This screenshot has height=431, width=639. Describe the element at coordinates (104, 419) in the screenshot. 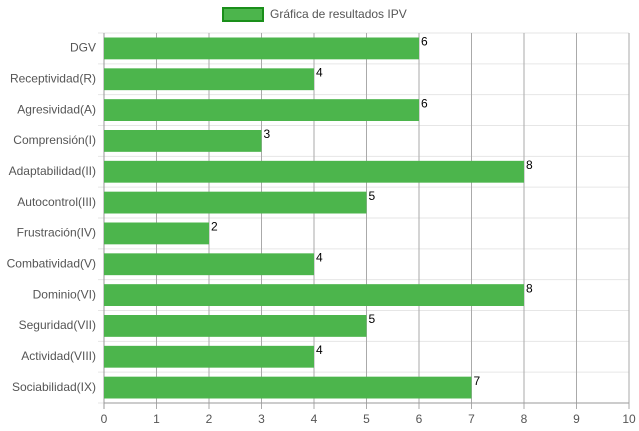

I see `x-tick-label: 0` at that location.